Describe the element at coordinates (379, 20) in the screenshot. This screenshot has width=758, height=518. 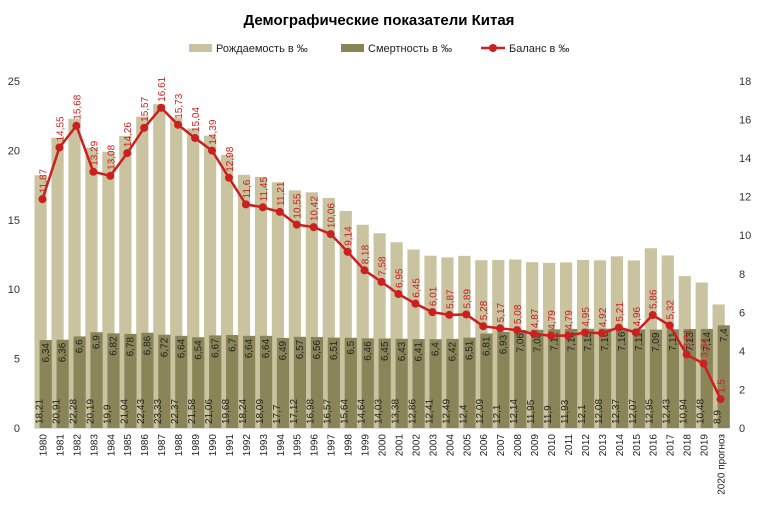
I see `chart-title: Демографические показатели Китая` at that location.